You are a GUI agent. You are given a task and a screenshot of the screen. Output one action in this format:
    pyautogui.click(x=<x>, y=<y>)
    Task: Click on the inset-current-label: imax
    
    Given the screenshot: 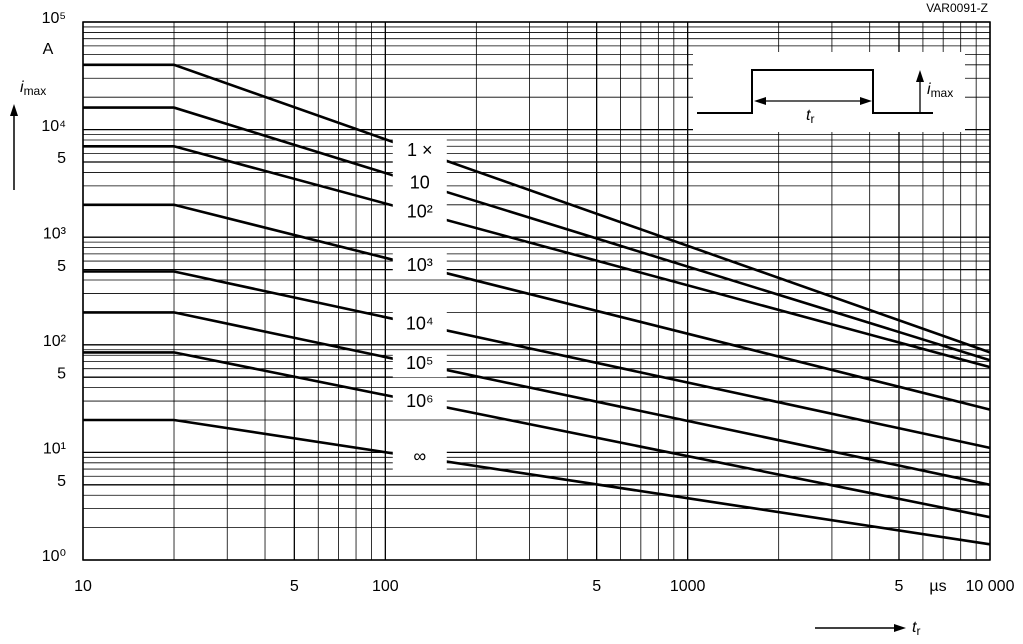 What is the action you would take?
    pyautogui.click(x=940, y=90)
    